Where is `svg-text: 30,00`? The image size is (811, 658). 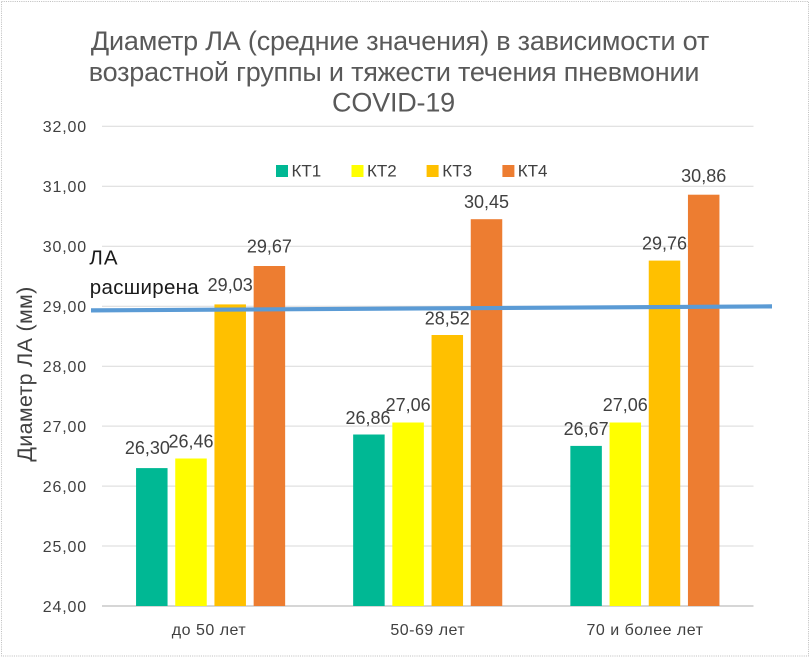
svg-text: 30,00 is located at coordinates (65, 247).